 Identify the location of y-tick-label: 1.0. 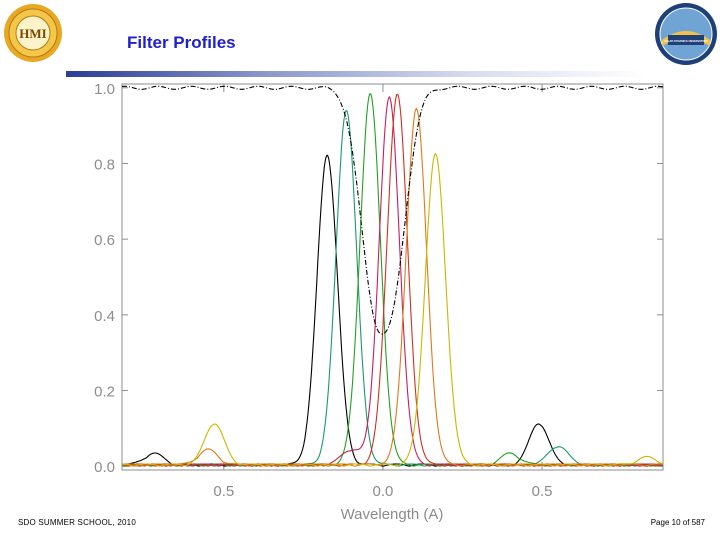
(104, 89).